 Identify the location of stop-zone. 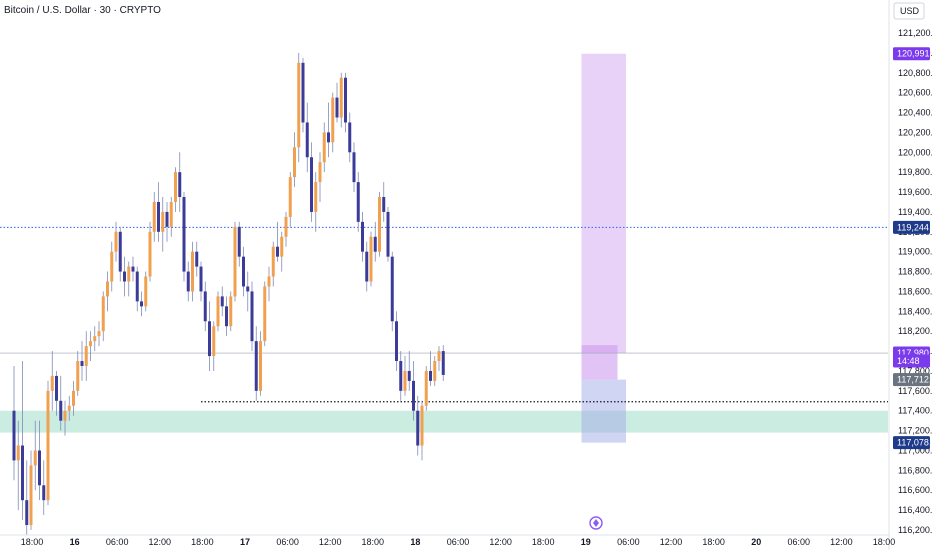
(604, 411).